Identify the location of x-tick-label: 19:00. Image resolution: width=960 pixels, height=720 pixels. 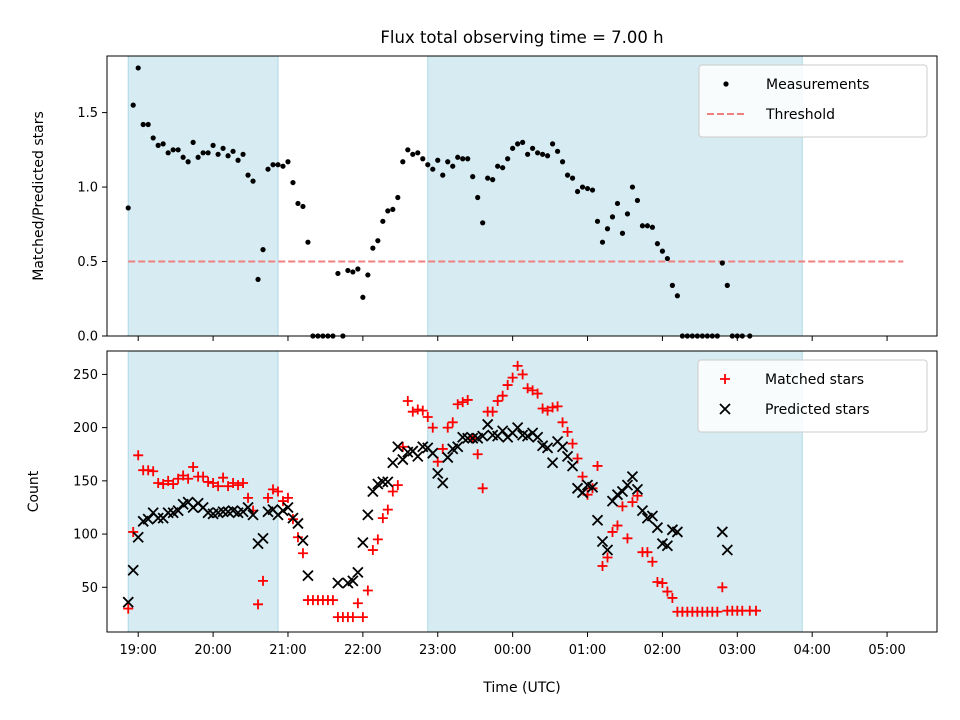
(137, 650).